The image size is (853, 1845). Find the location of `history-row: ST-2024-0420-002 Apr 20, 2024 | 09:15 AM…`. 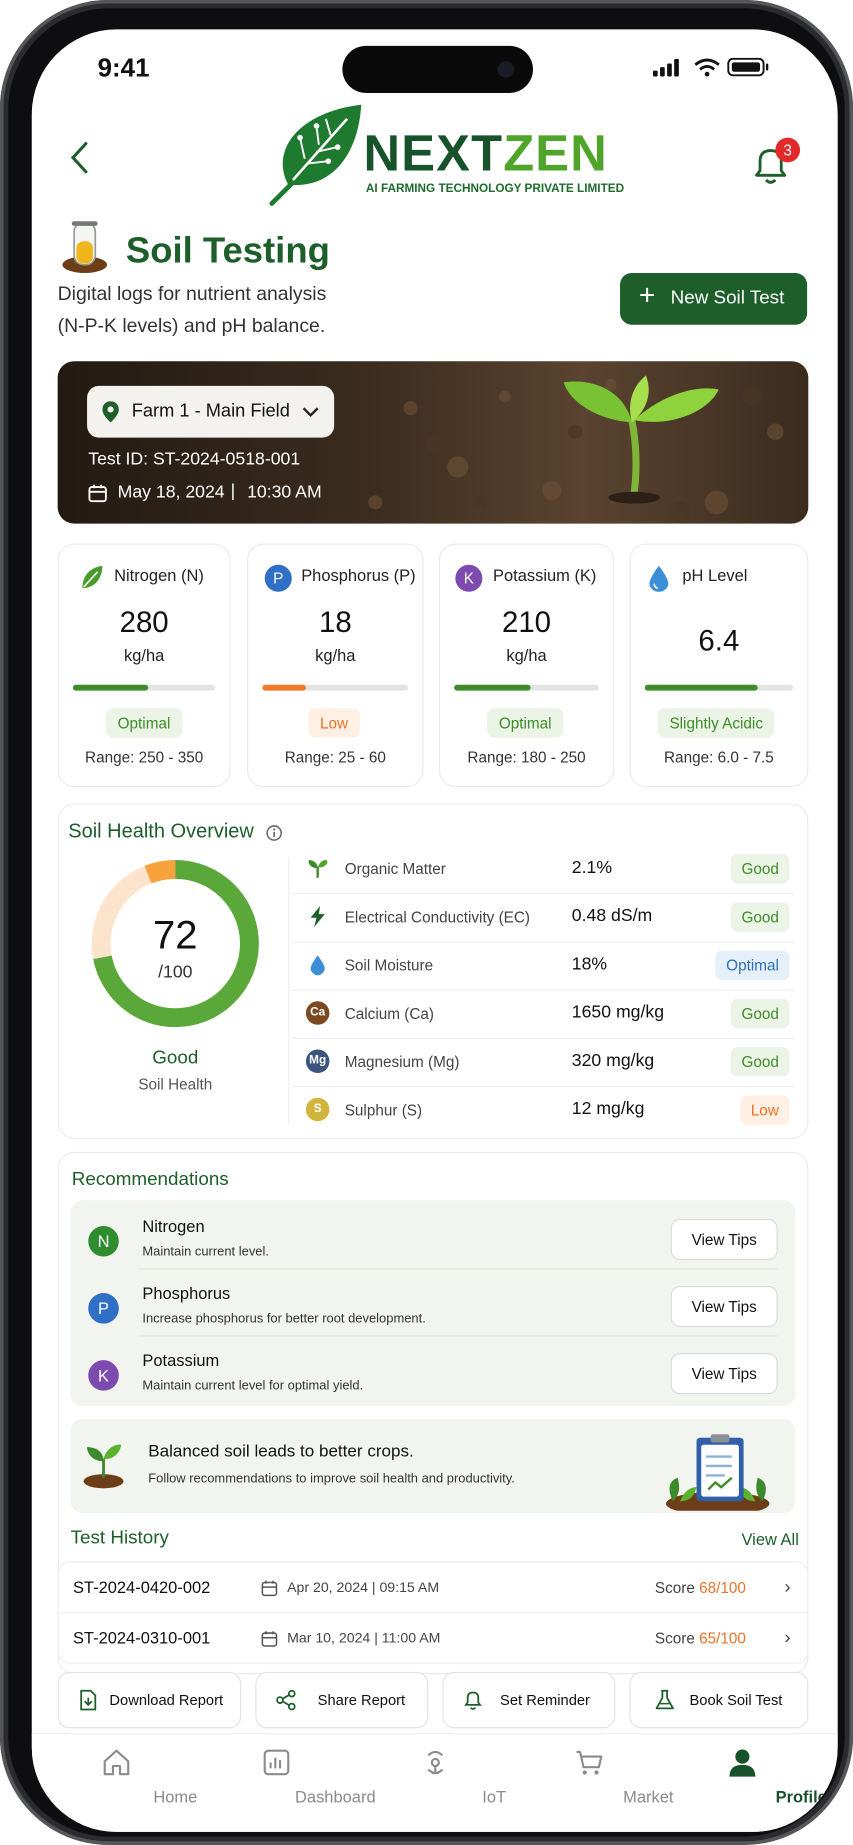

history-row: ST-2024-0420-002 Apr 20, 2024 | 09:15 AM… is located at coordinates (433, 1588).